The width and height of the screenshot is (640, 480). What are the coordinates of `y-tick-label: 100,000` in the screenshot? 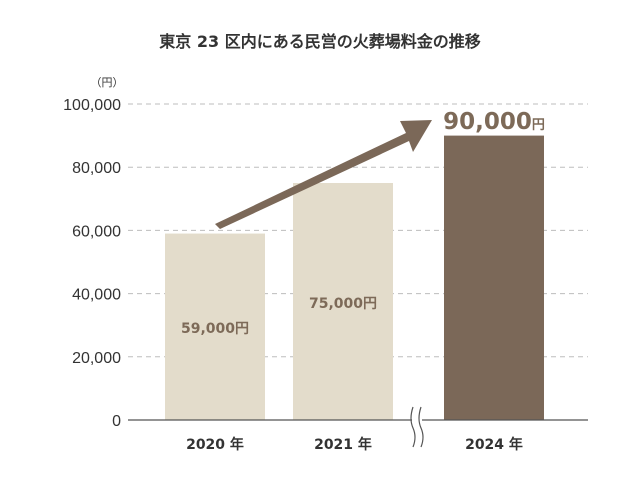 It's located at (92, 105).